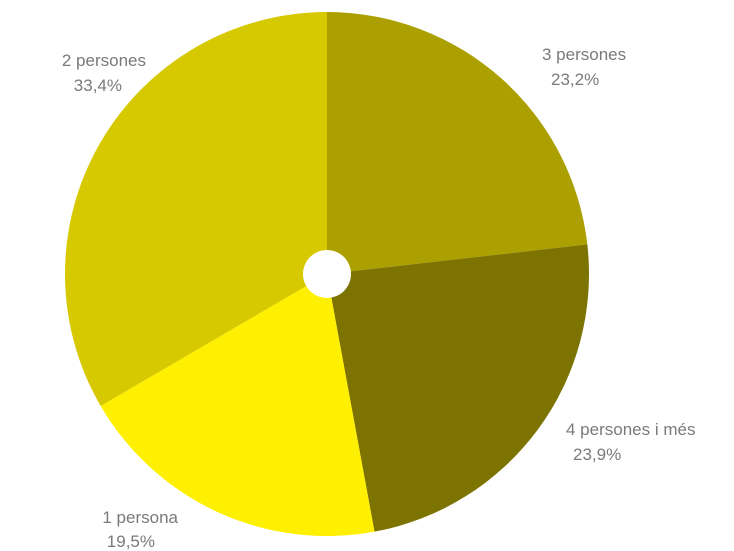 Image resolution: width=734 pixels, height=551 pixels. Describe the element at coordinates (584, 54) in the screenshot. I see `slice-label-3-persones-name: 3 persones` at that location.